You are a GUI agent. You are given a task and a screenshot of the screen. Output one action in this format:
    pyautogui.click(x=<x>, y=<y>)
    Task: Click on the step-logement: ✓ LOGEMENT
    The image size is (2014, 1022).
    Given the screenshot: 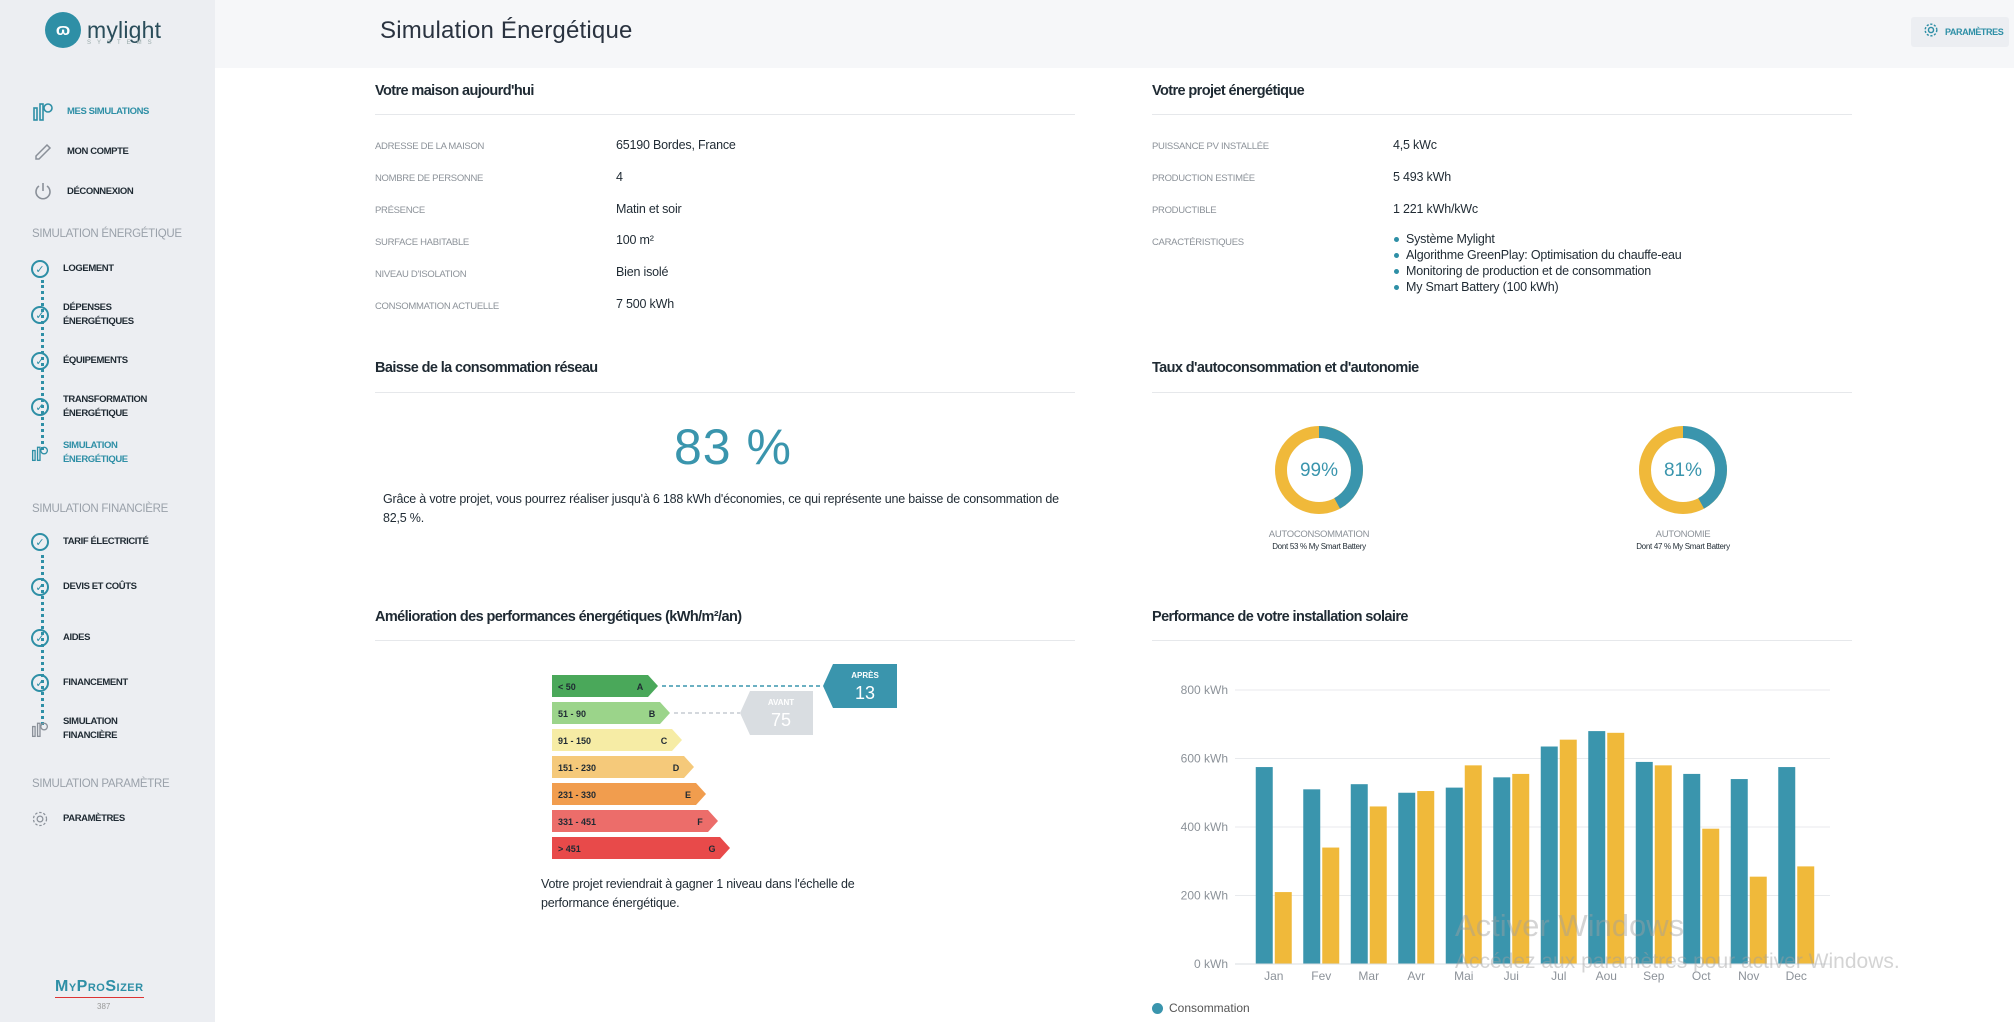 What is the action you would take?
    pyautogui.click(x=94, y=269)
    